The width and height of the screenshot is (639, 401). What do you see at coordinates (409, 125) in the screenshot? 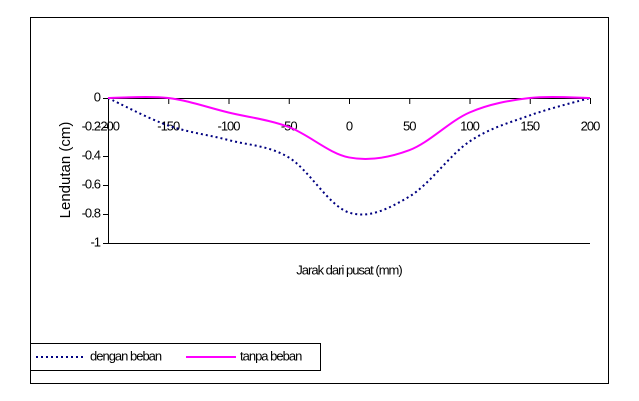
I see `x-tick-label: 50` at bounding box center [409, 125].